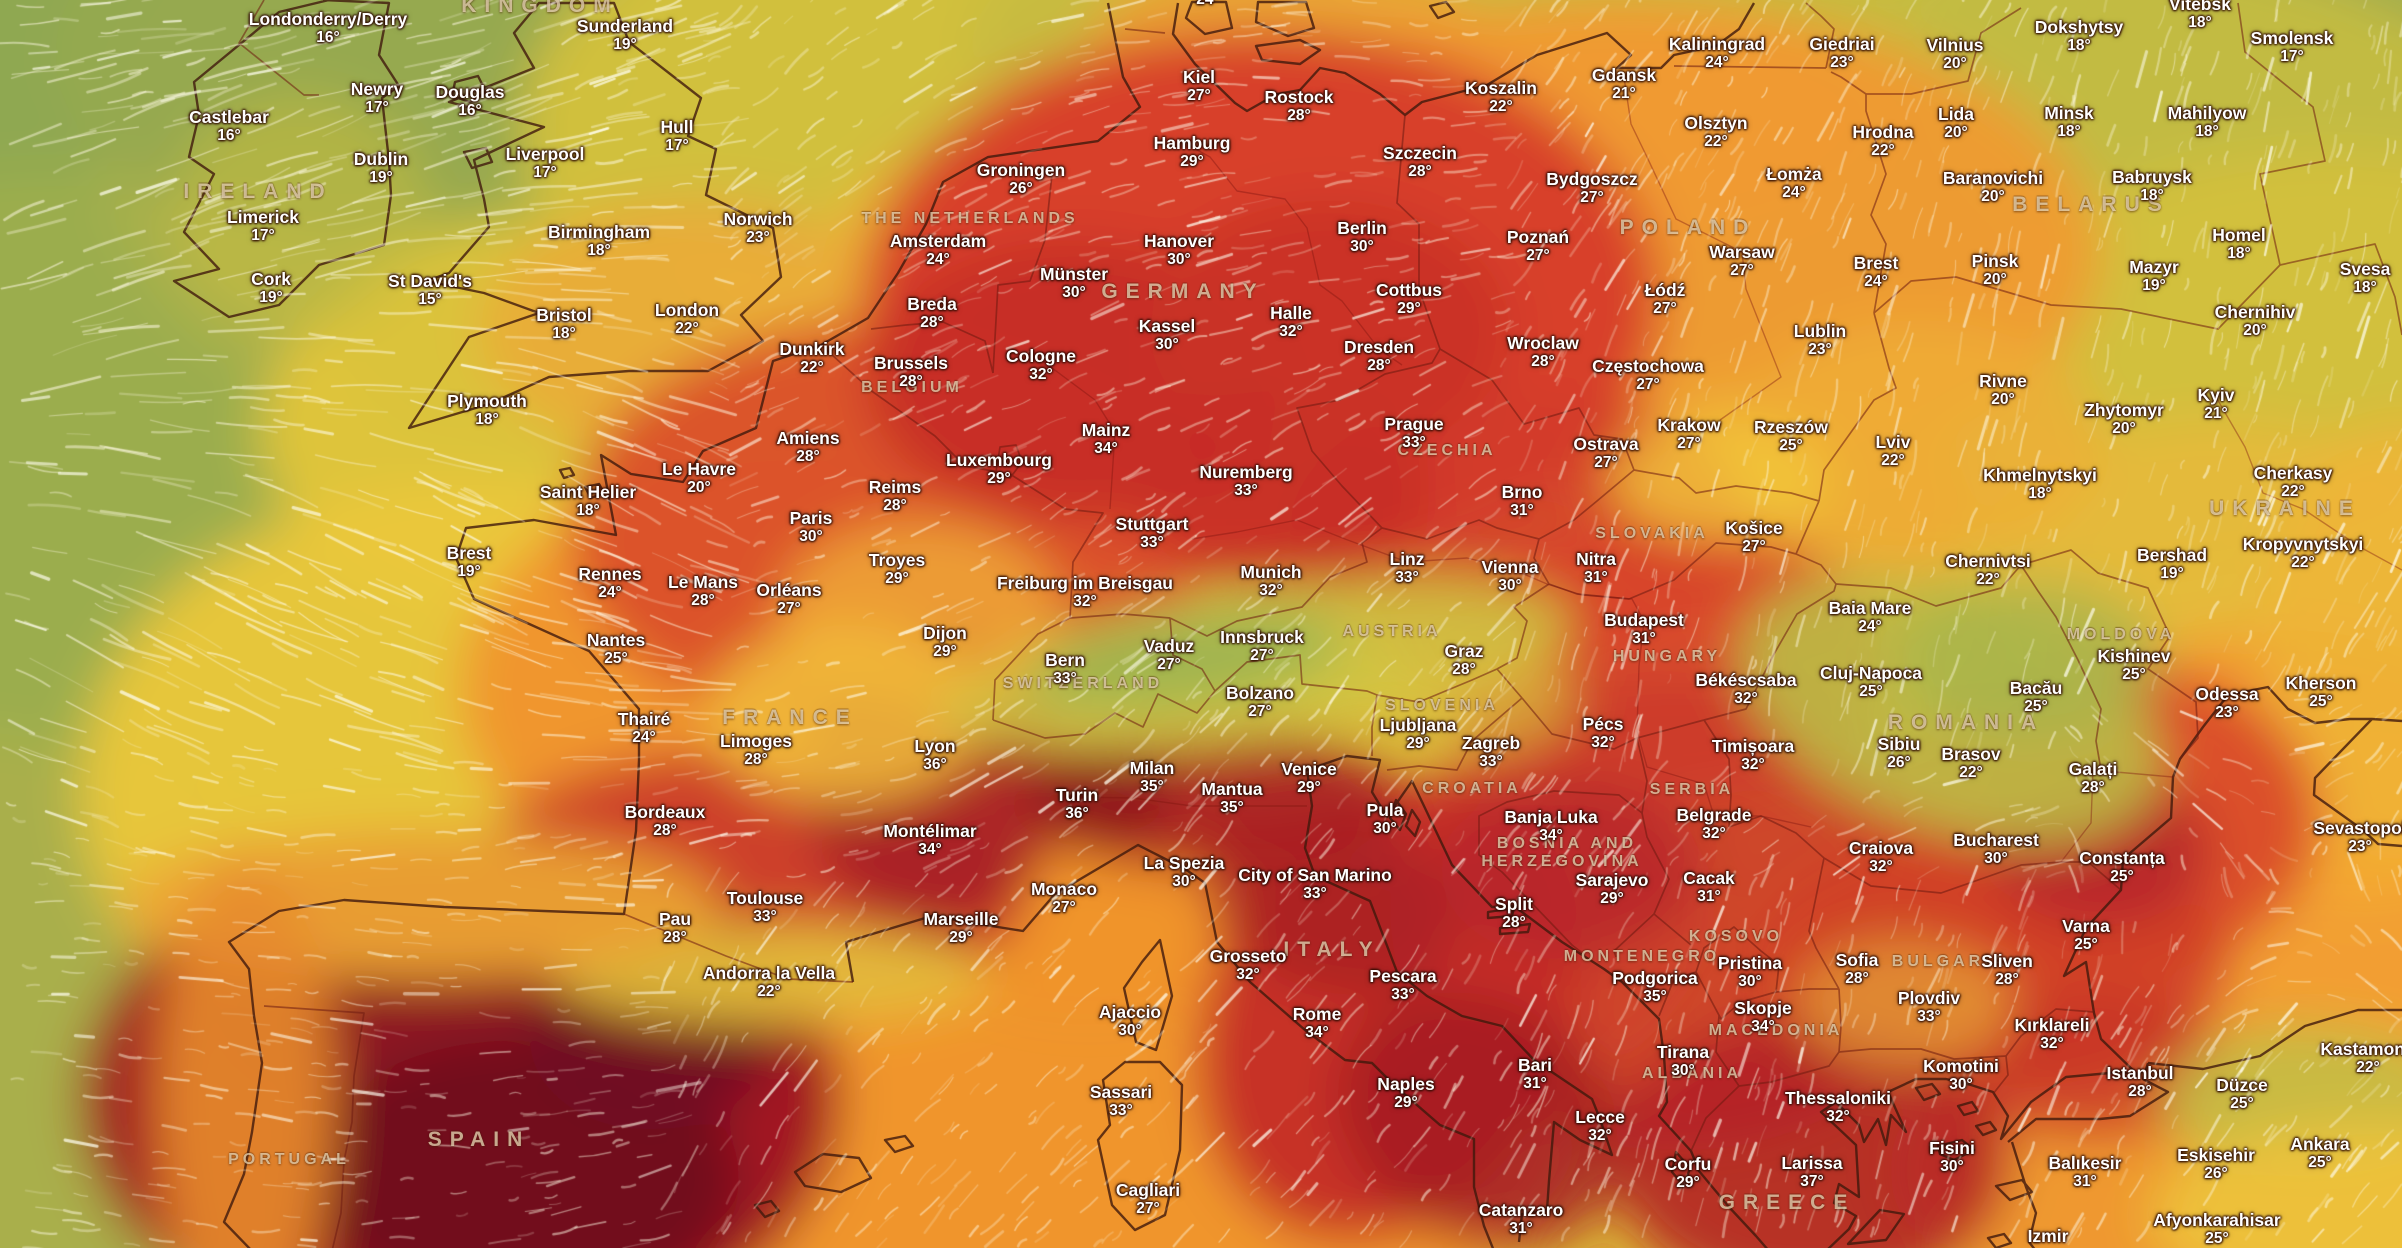 The image size is (2402, 1248). Describe the element at coordinates (1882, 141) in the screenshot. I see `city-label: Hrodna 22°` at that location.